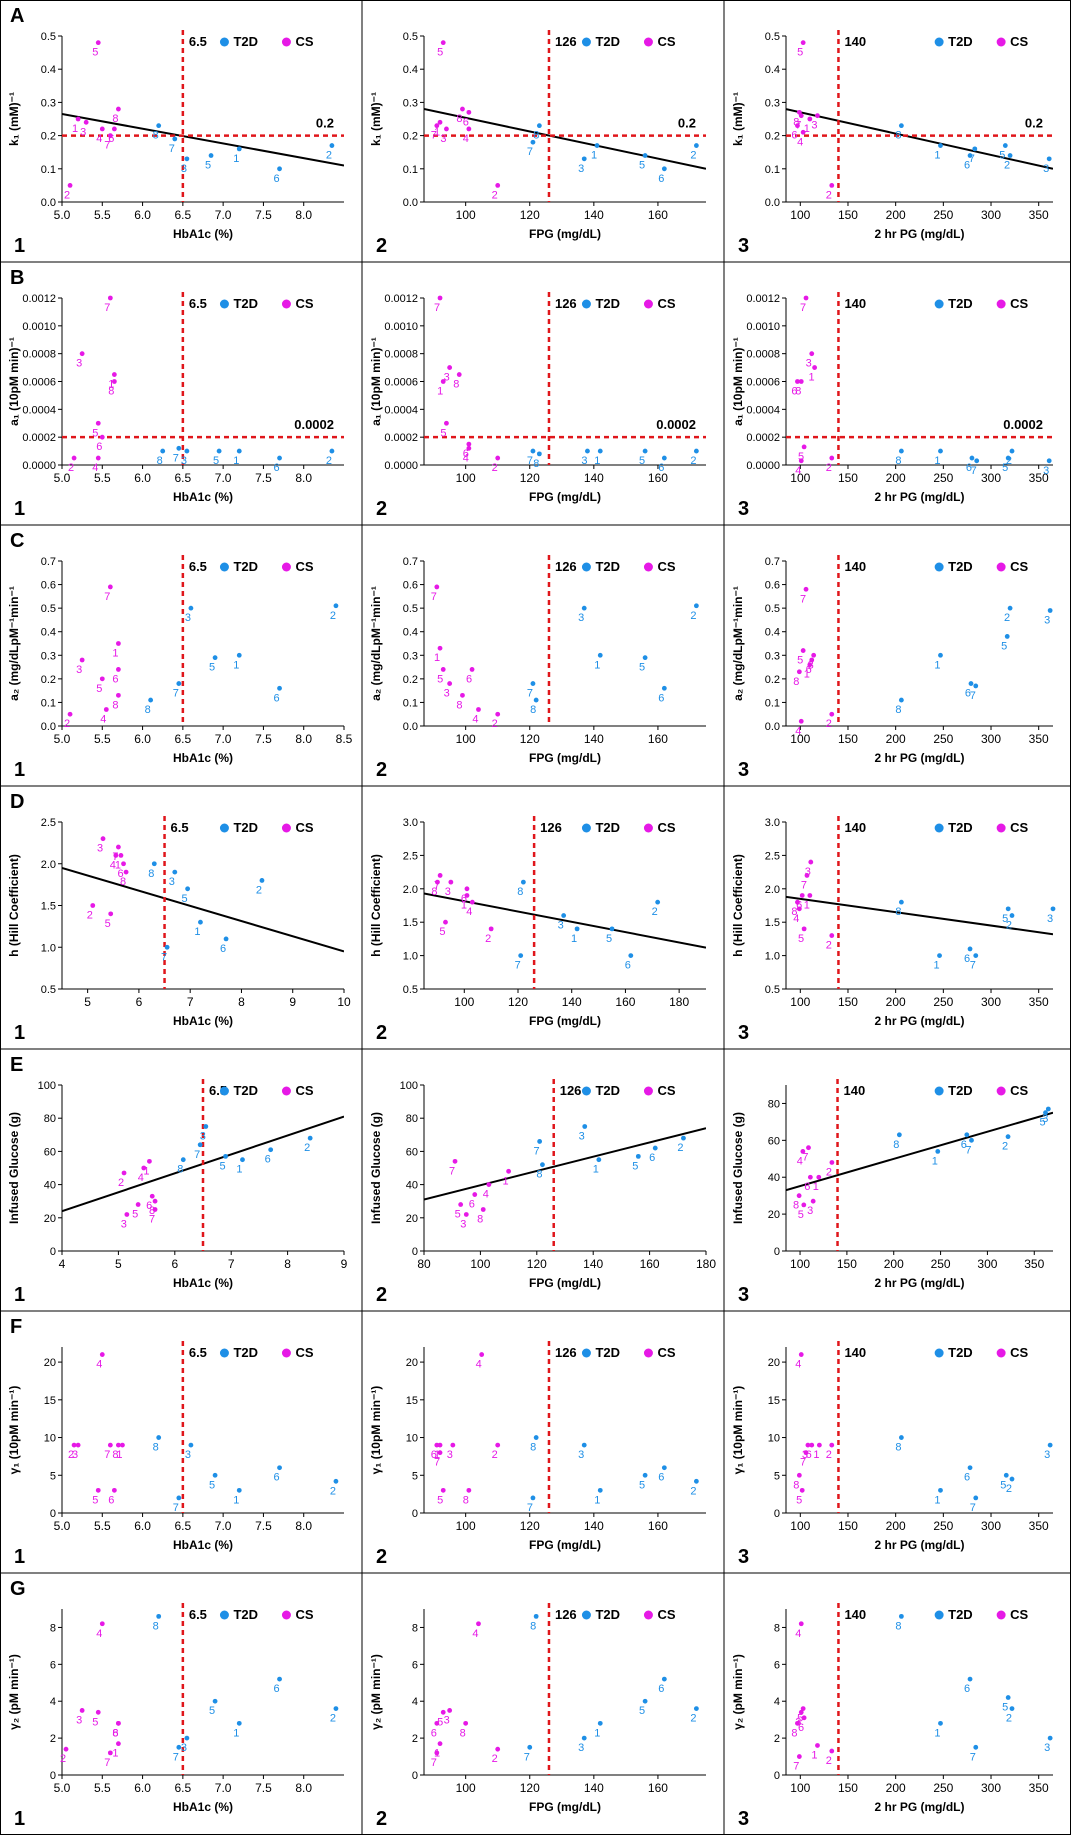 This screenshot has width=1071, height=1835. Describe the element at coordinates (17, 16) in the screenshot. I see `row-label: A` at that location.